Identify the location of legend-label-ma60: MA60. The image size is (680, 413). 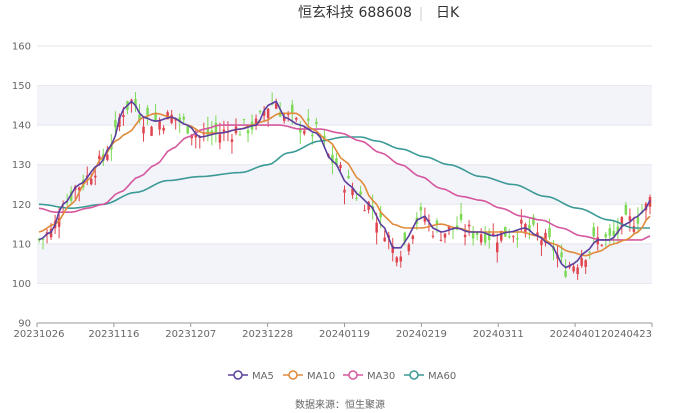
(442, 376).